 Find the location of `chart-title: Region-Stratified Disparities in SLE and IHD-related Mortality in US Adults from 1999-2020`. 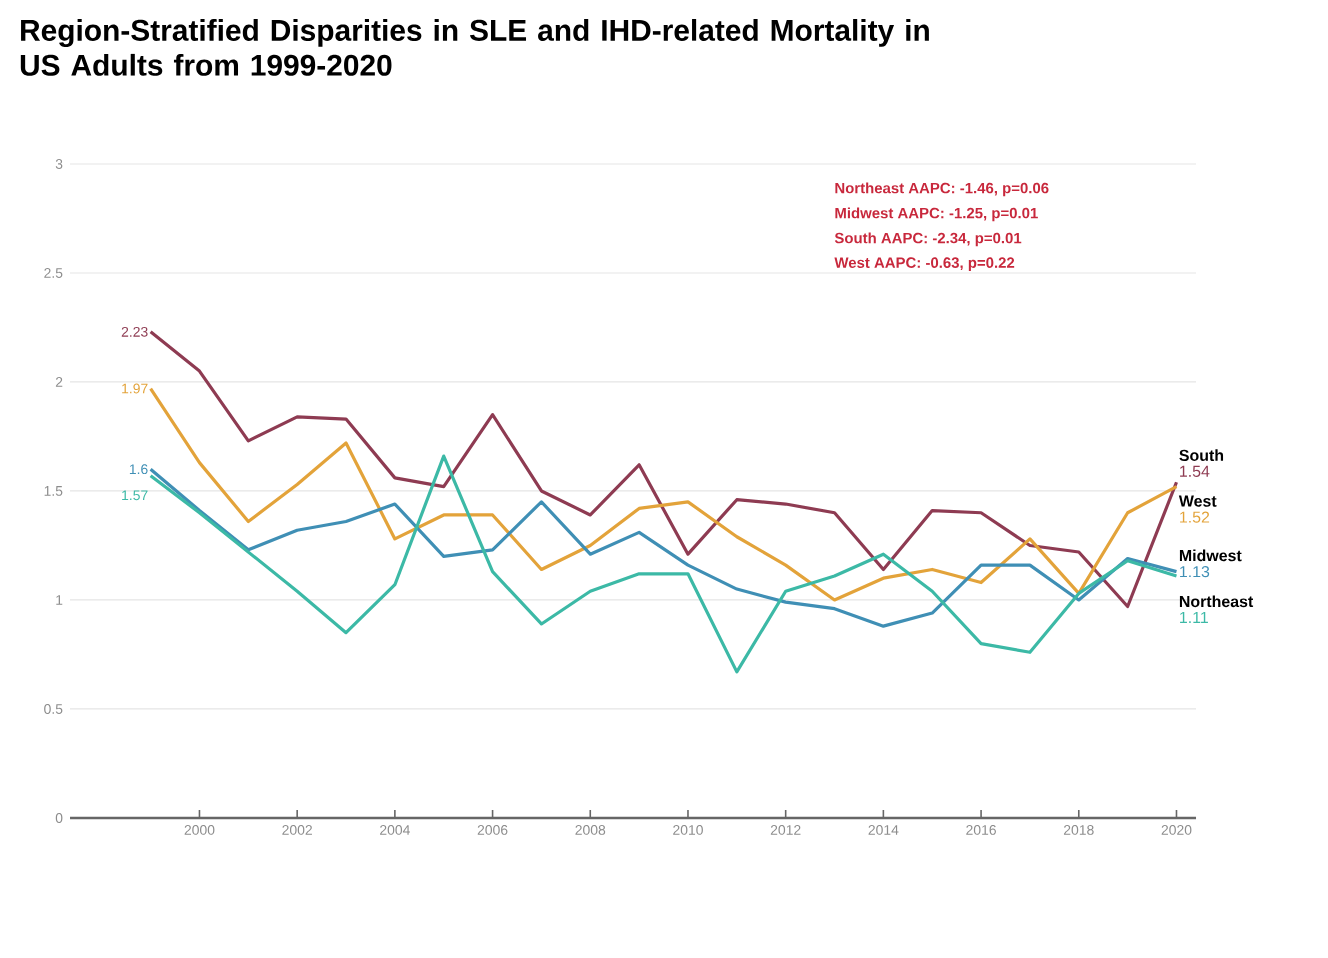

chart-title: Region-Stratified Disparities in SLE and IHD-related Mortality in US Adults from 1999-2020 is located at coordinates (474, 47).